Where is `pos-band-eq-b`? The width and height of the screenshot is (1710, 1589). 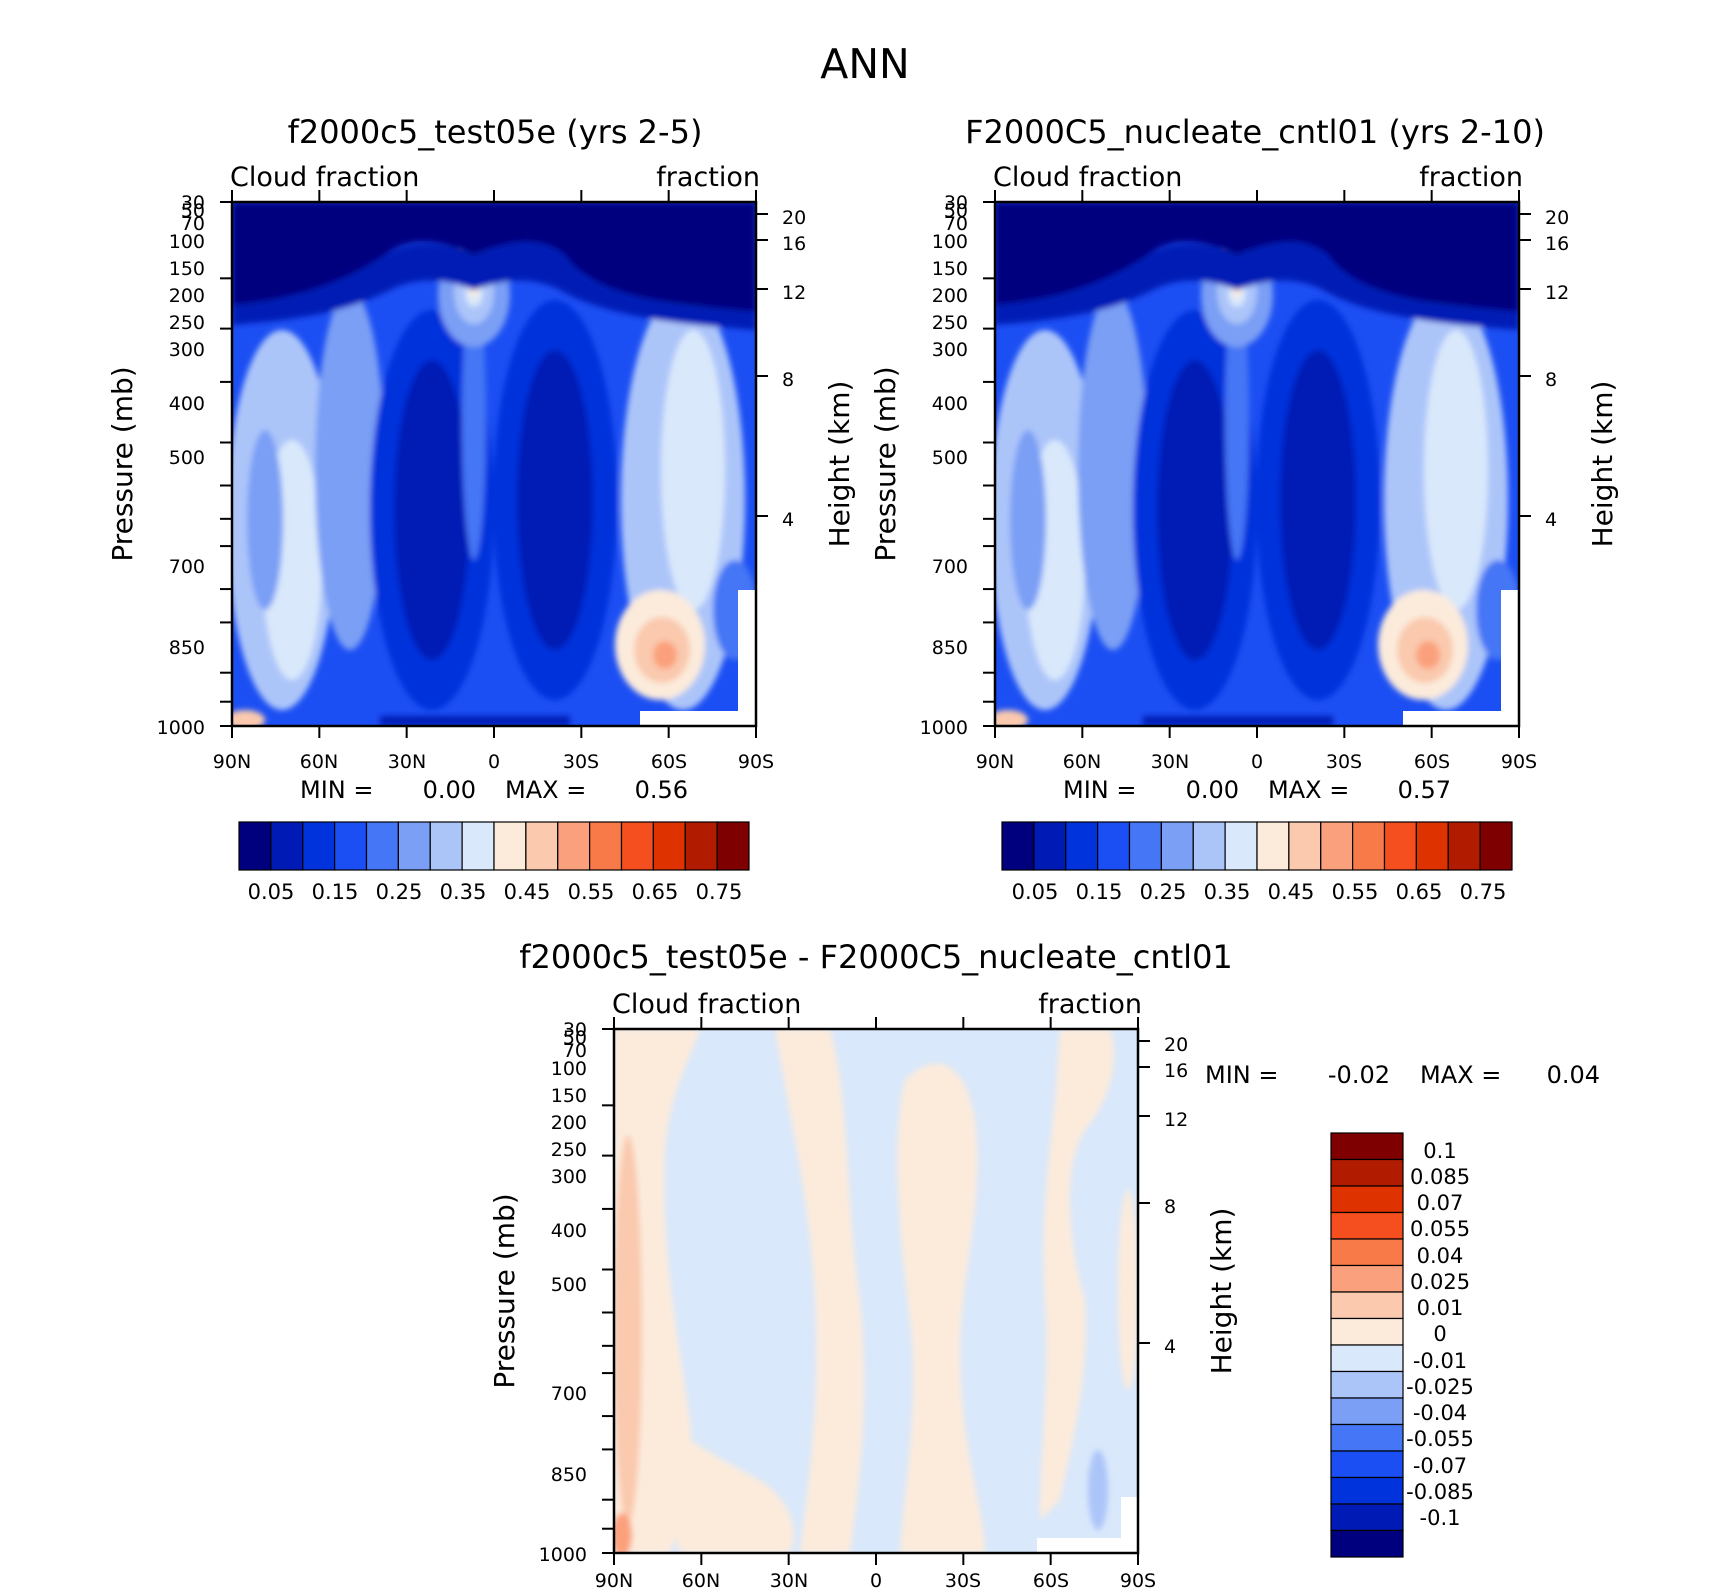 pos-band-eq-b is located at coordinates (941, 1308).